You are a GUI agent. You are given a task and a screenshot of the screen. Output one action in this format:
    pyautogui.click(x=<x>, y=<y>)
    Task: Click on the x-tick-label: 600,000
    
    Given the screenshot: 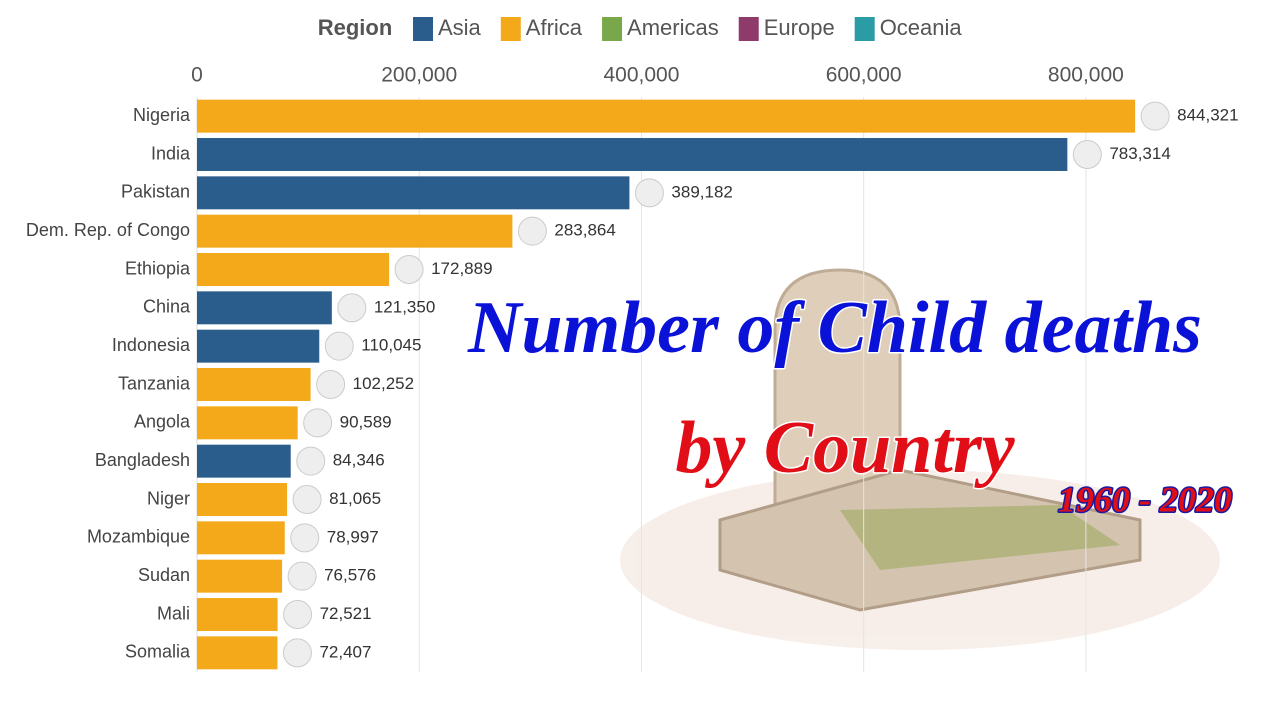 What is the action you would take?
    pyautogui.click(x=864, y=75)
    